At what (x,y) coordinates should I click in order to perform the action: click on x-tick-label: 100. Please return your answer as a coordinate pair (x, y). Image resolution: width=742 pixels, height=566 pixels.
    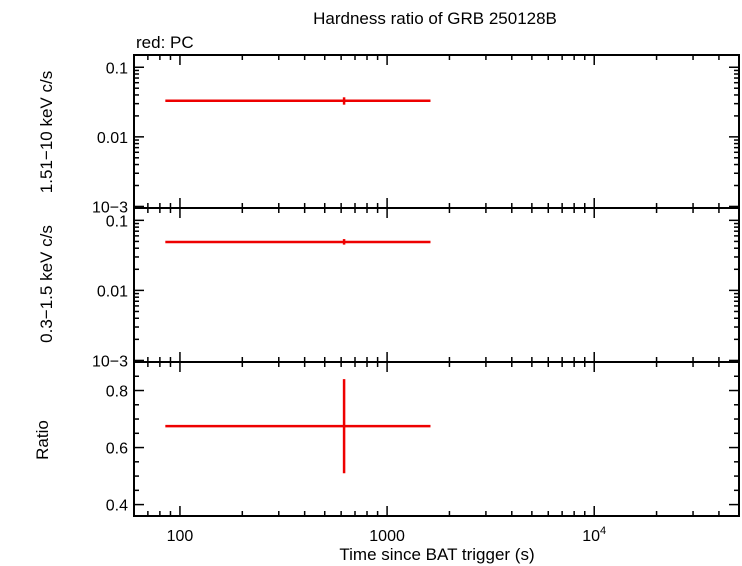
    Looking at the image, I should click on (180, 536).